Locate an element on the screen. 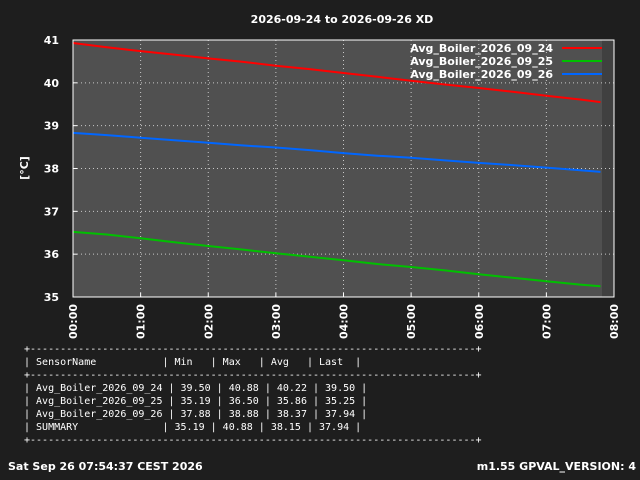  x-tick-label: 05:00 is located at coordinates (411, 321).